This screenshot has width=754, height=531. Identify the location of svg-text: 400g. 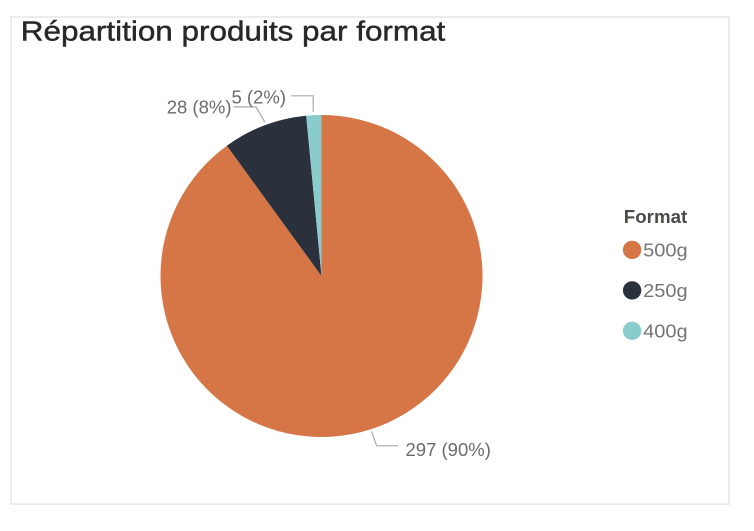
(665, 331).